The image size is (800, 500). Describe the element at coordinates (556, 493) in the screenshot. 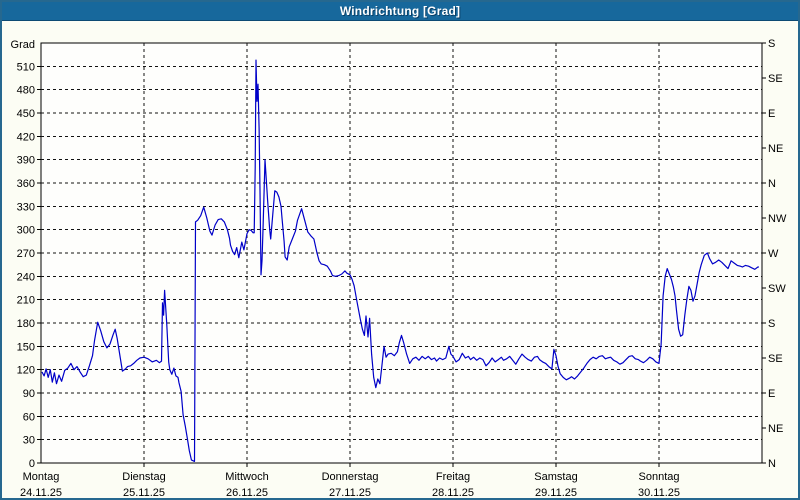

I see `x-axis-date-label: 29.11.25` at that location.